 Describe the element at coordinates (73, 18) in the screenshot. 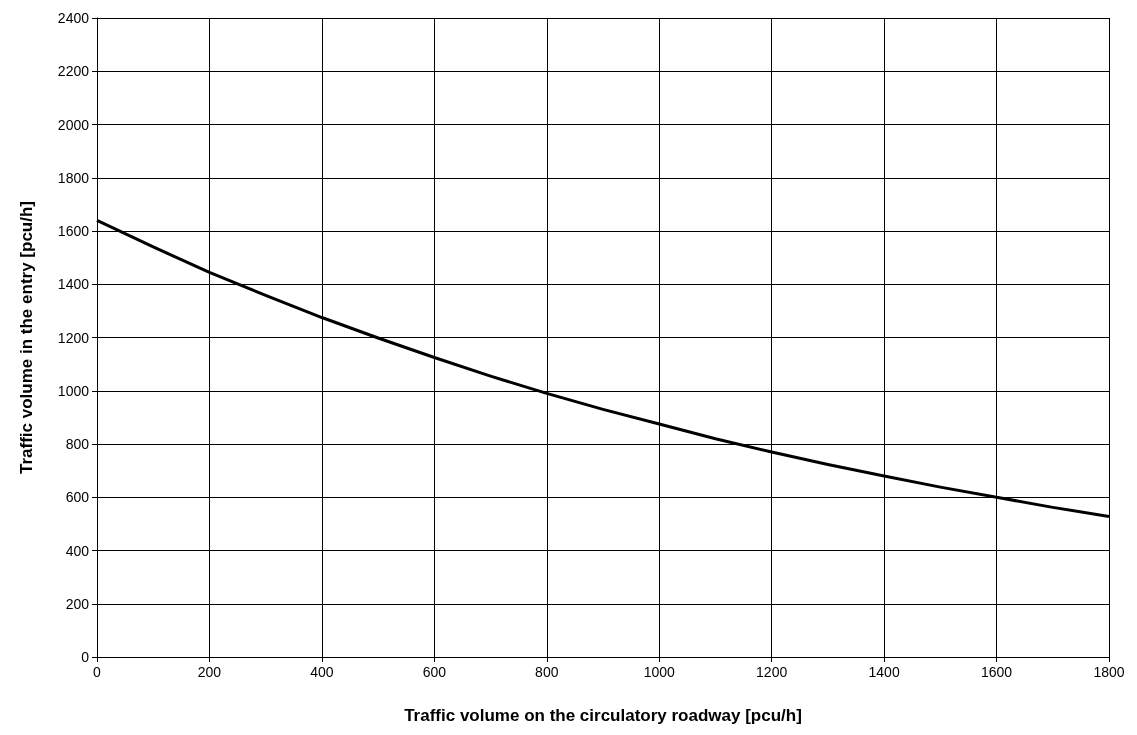

I see `y-tick-label: 2400` at that location.